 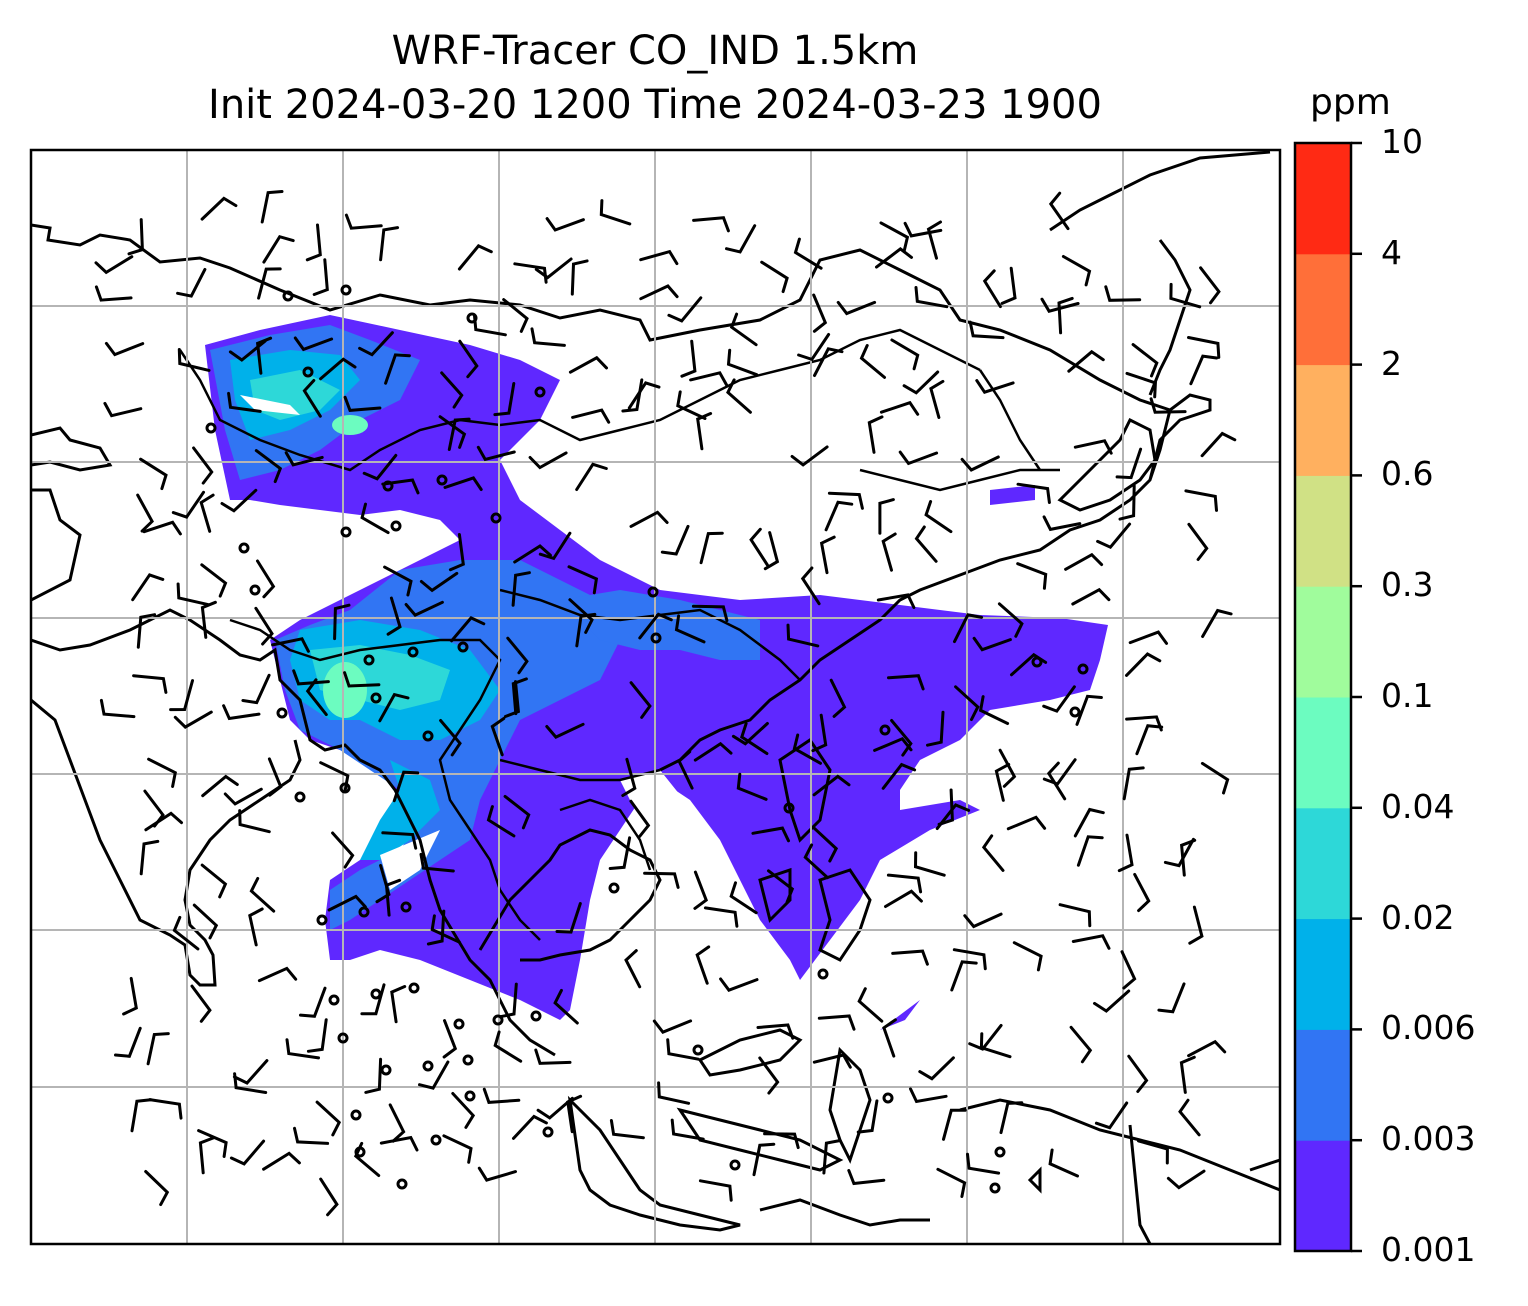 I want to click on tracer-field-max, so click(x=345, y=566).